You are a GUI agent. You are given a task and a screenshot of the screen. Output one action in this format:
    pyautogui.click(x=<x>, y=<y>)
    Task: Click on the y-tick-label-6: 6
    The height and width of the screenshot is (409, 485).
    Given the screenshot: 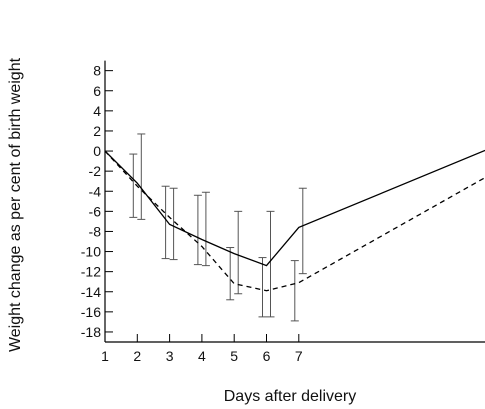 What is the action you would take?
    pyautogui.click(x=97, y=91)
    